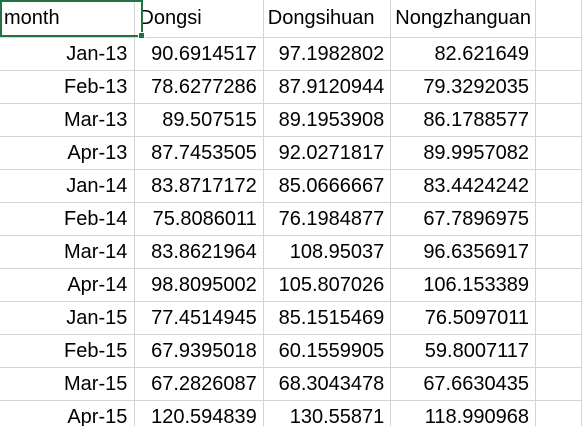 This screenshot has height=426, width=582. I want to click on month-cell: Mar-15, so click(68, 384).